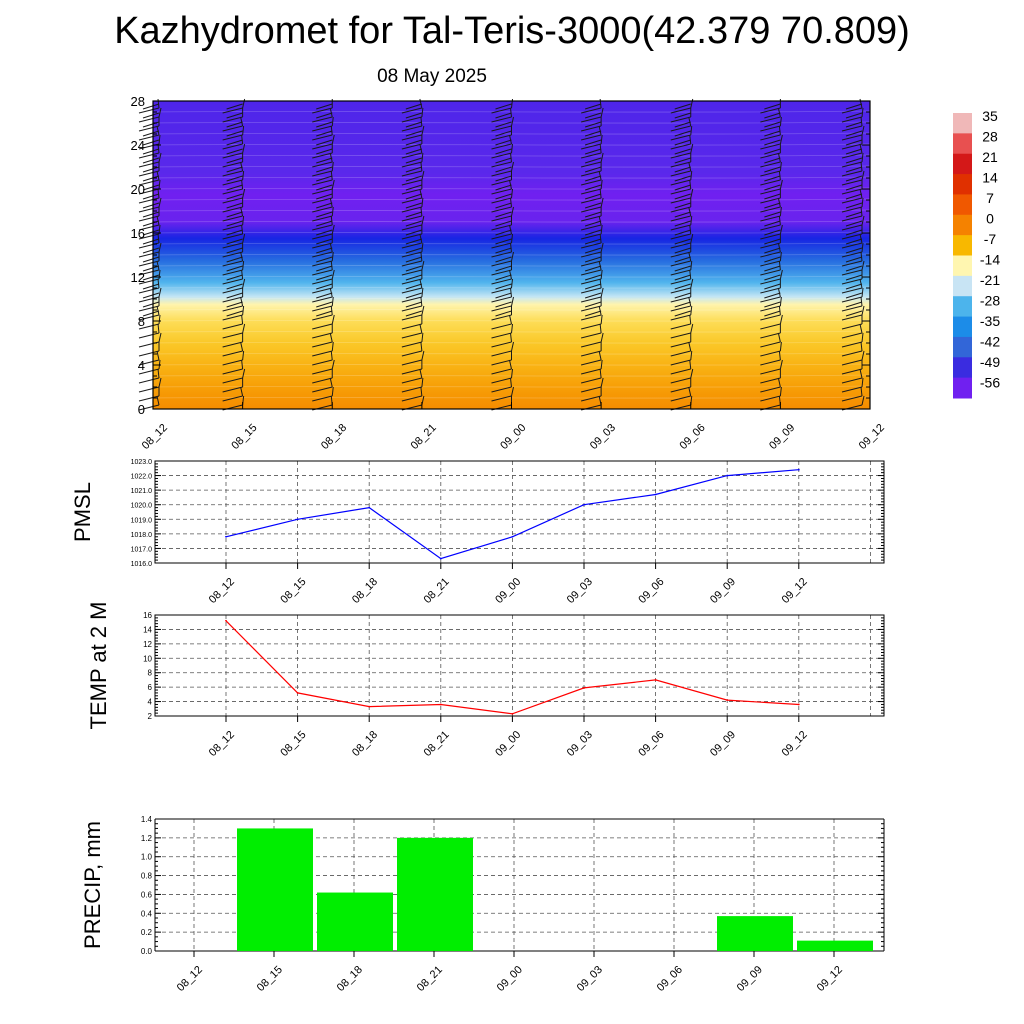  I want to click on colorbar-label: -35, so click(990, 321).